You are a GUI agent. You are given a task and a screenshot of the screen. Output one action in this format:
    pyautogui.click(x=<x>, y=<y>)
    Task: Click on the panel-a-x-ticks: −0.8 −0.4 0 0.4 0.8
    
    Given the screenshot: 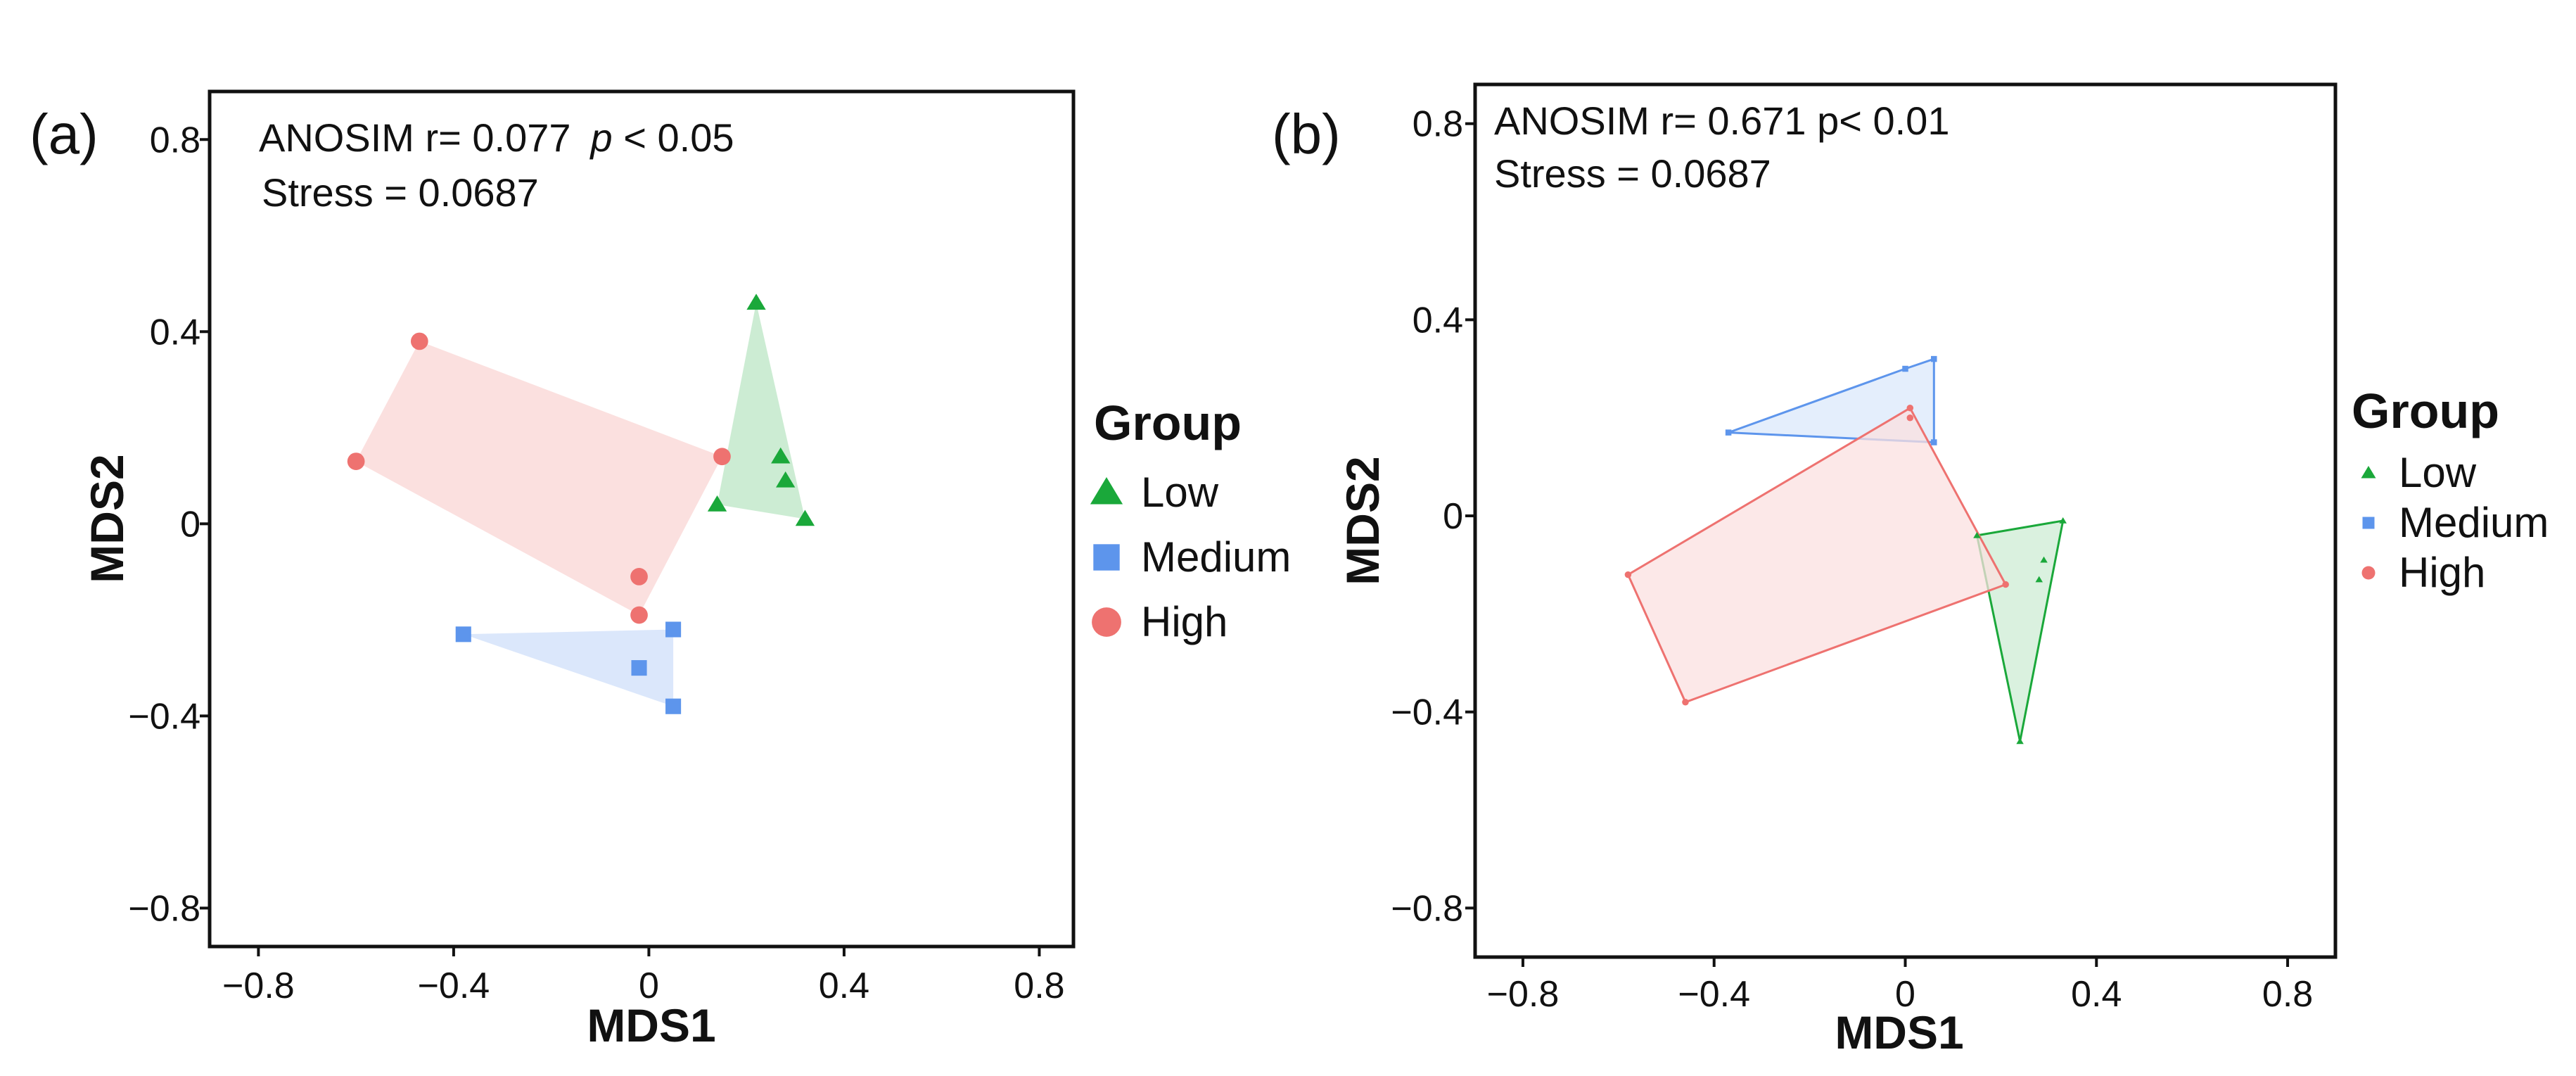 What is the action you would take?
    pyautogui.click(x=643, y=977)
    